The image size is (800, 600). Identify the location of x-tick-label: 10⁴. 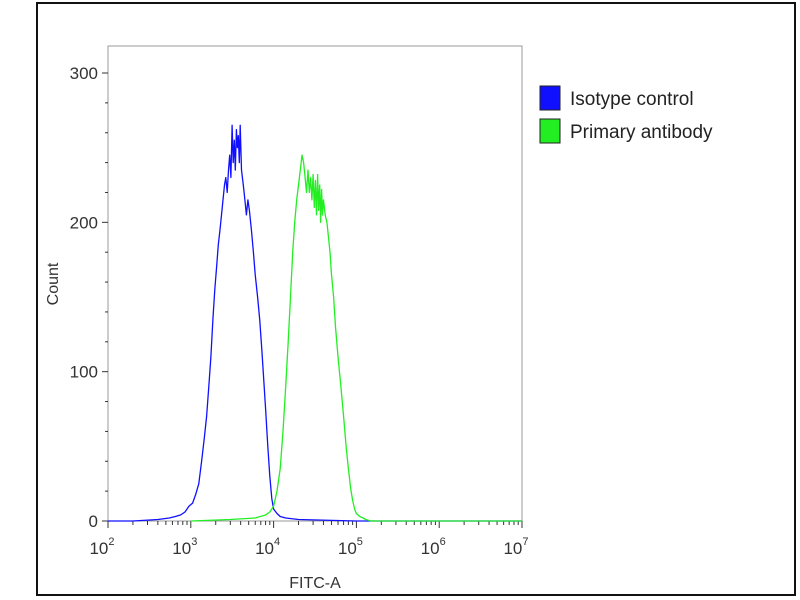
(267, 547).